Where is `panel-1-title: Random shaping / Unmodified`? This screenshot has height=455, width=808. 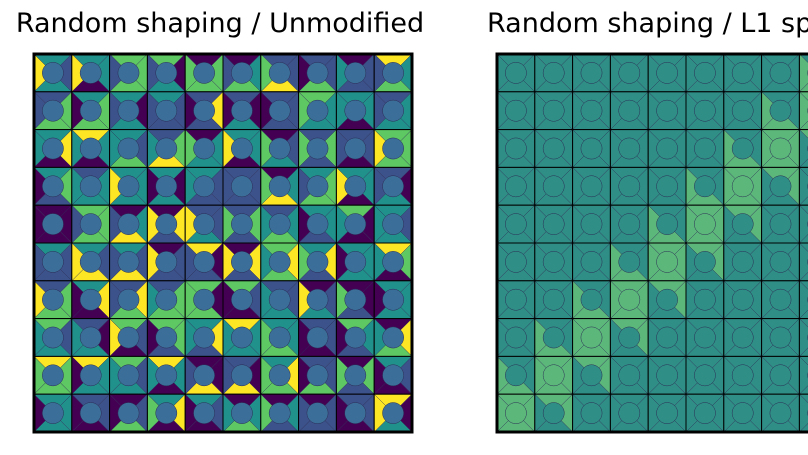
panel-1-title: Random shaping / Unmodified is located at coordinates (220, 23).